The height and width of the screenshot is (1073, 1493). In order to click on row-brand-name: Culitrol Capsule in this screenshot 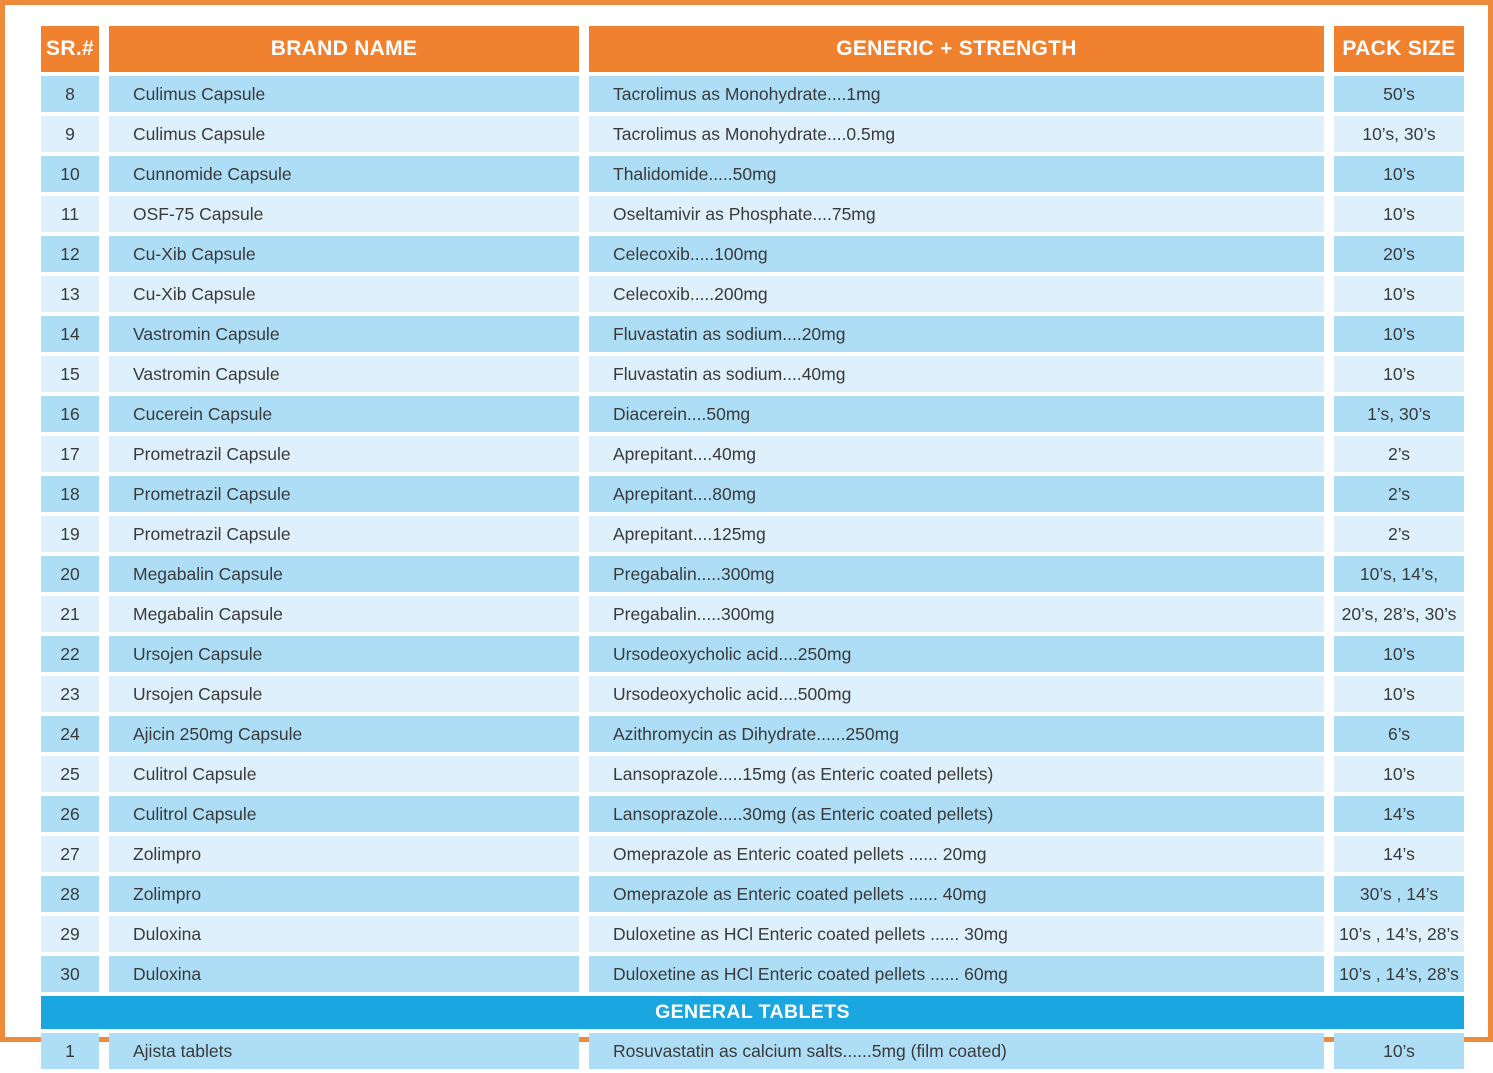, I will do `click(344, 814)`.